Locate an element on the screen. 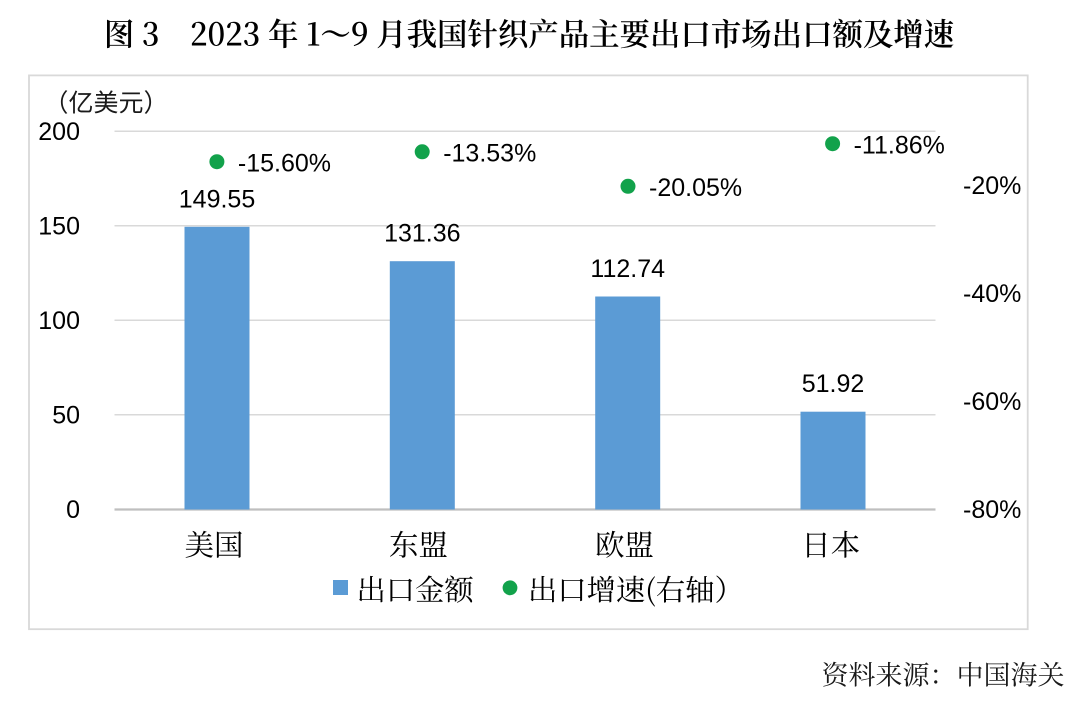 The image size is (1080, 724). svg-text: 100 is located at coordinates (59, 321).